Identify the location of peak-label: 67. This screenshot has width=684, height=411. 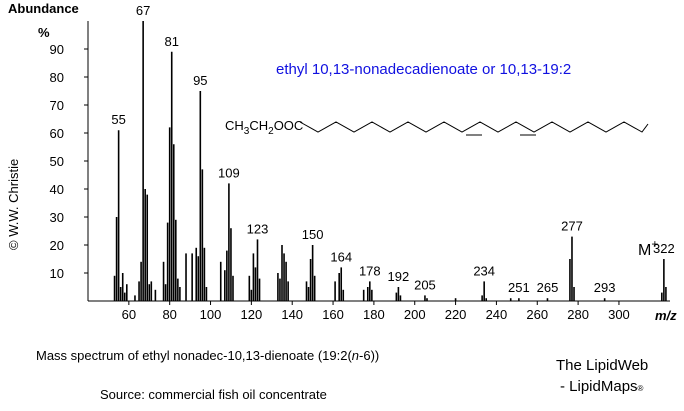
(143, 10).